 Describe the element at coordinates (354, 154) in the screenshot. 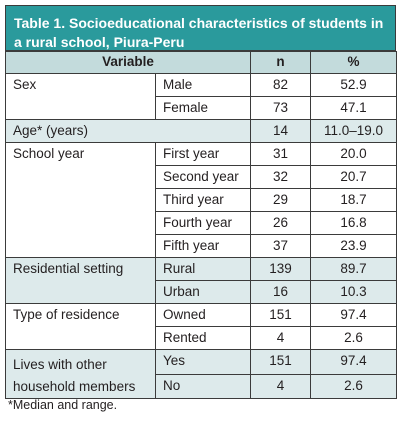

I see `pct-cell: 20.0` at that location.